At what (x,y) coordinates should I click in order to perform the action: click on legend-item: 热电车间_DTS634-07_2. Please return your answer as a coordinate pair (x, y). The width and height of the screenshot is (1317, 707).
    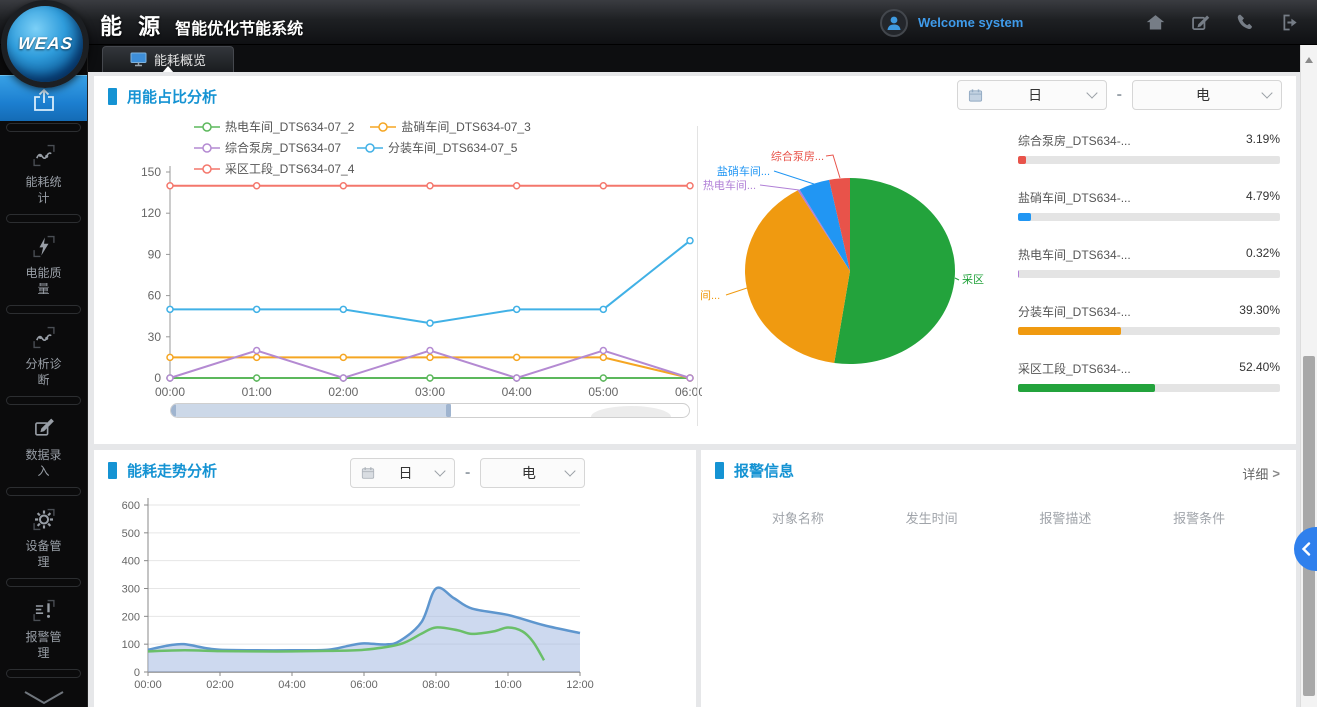
    Looking at the image, I should click on (274, 126).